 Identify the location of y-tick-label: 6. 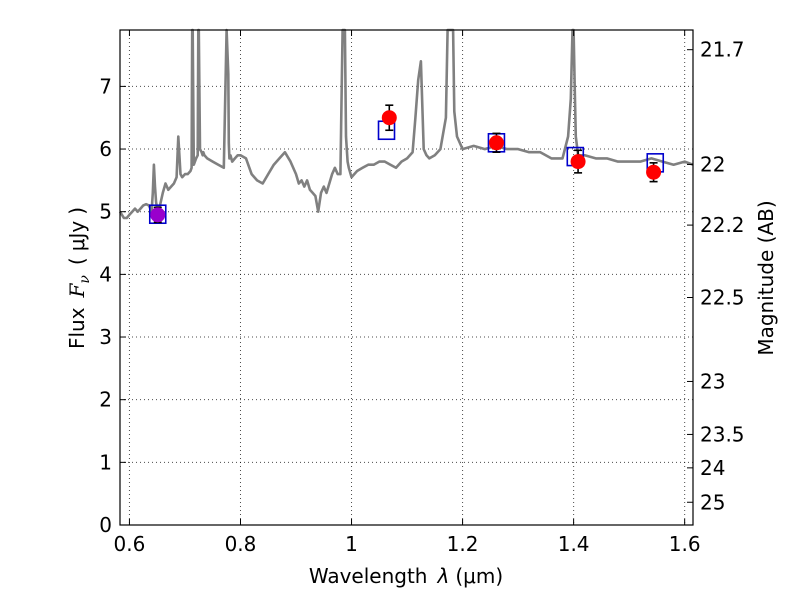
(105, 149).